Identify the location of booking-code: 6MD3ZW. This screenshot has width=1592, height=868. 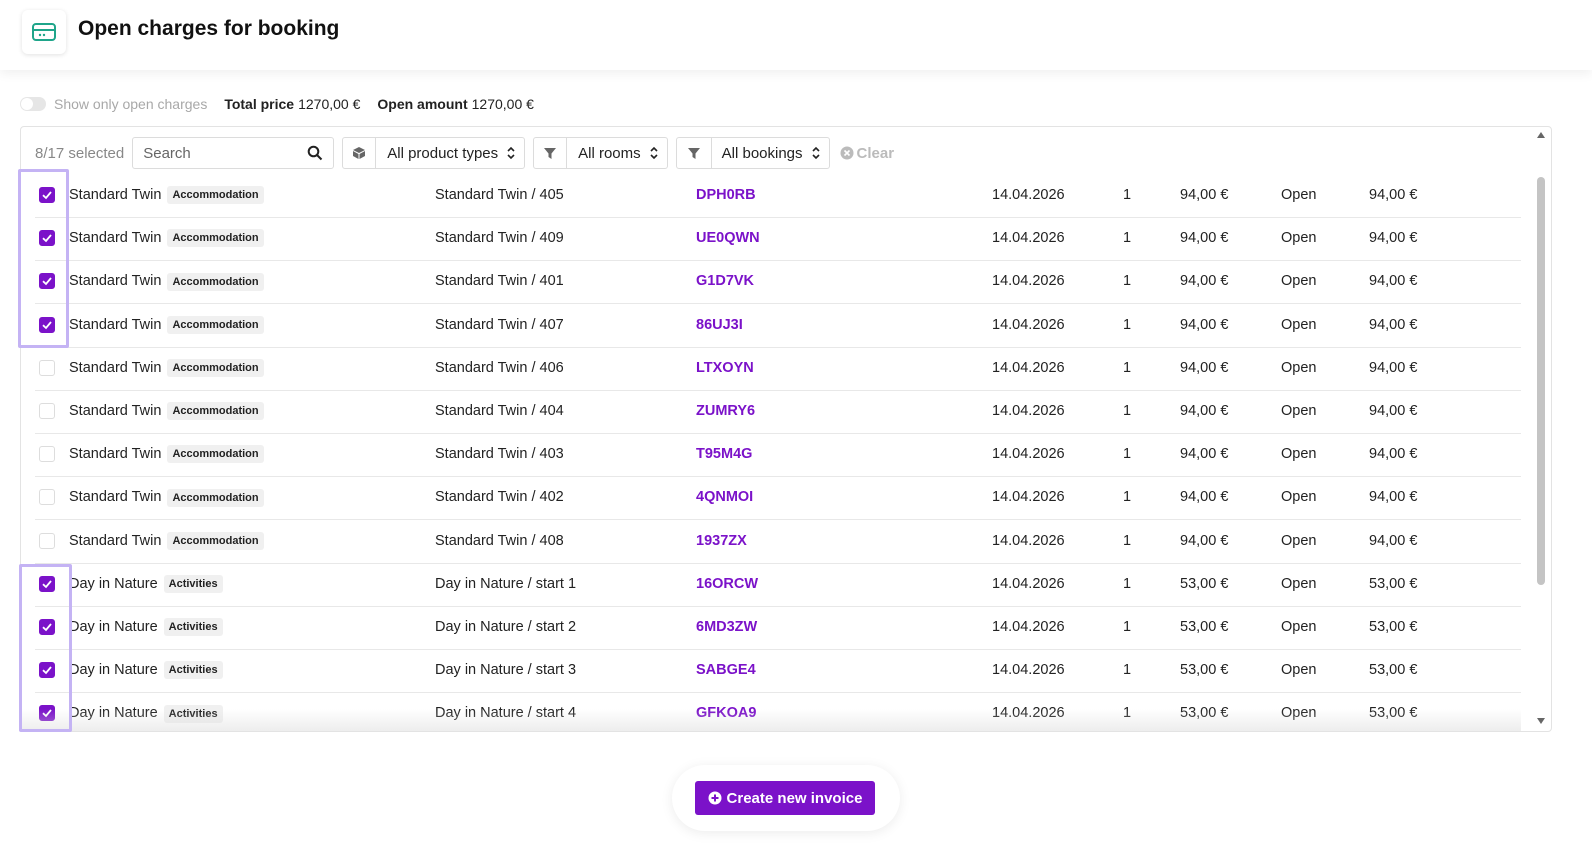
(726, 627).